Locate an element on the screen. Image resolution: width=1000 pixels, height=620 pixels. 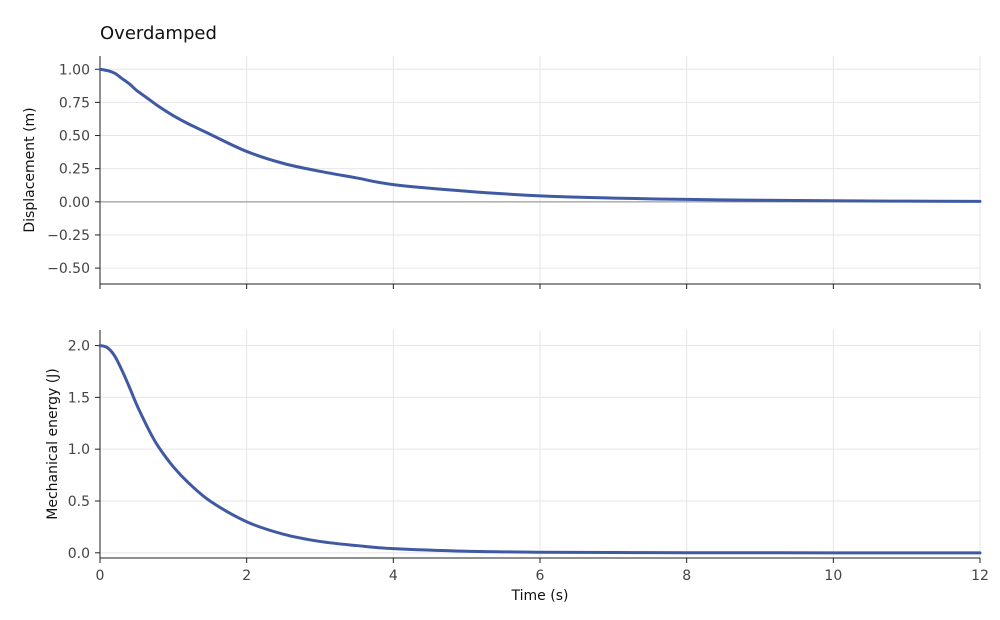
y-axis-label-displacement: Displacement (m) is located at coordinates (30, 169).